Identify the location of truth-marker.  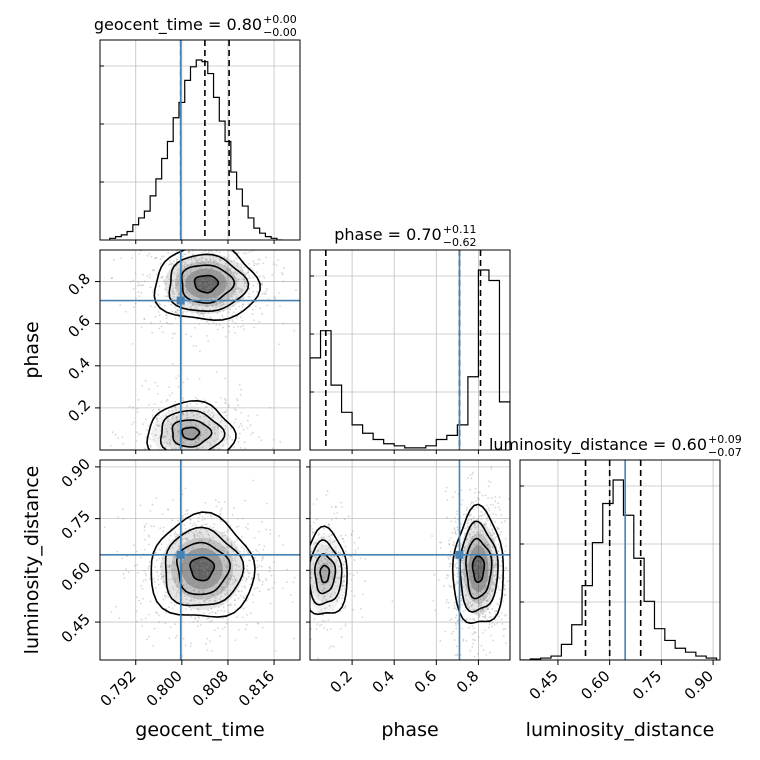
(180, 300).